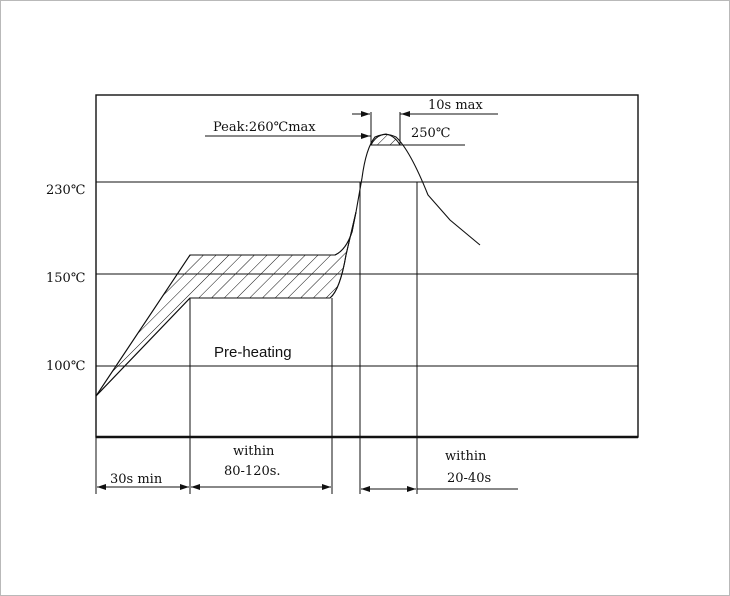 The width and height of the screenshot is (730, 596). What do you see at coordinates (253, 352) in the screenshot?
I see `preheating-label: Pre-heating` at bounding box center [253, 352].